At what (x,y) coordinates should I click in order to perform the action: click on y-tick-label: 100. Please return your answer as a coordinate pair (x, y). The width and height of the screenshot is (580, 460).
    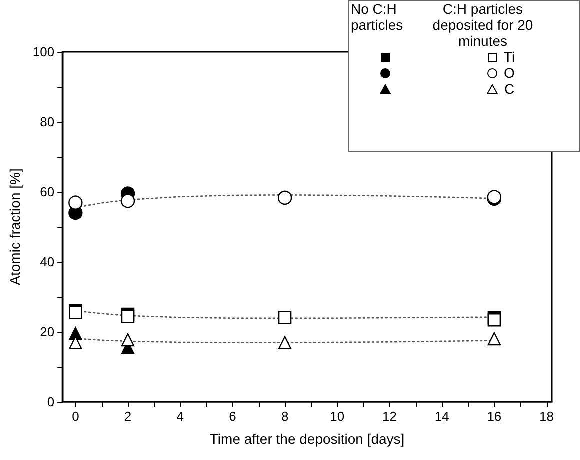
    Looking at the image, I should click on (43, 52).